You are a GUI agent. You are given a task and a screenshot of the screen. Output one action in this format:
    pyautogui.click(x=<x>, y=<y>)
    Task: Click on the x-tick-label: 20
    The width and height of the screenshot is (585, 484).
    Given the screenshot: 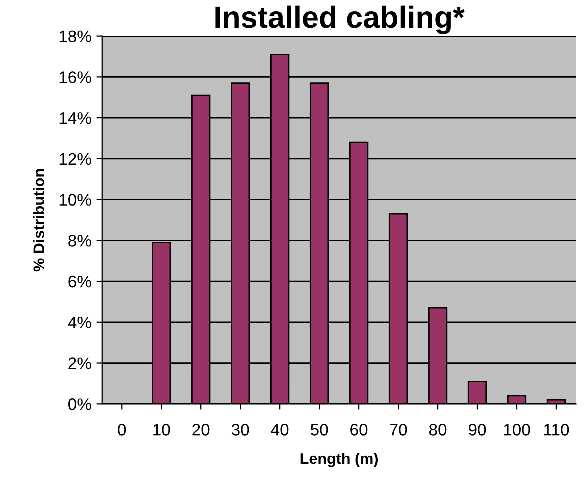 What is the action you would take?
    pyautogui.click(x=201, y=430)
    